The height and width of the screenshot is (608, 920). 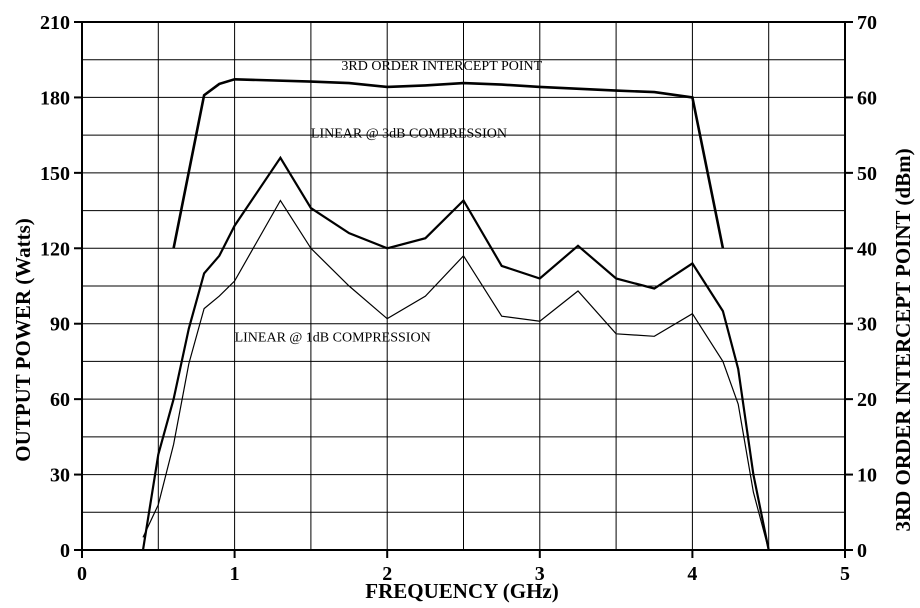 What do you see at coordinates (60, 325) in the screenshot?
I see `y-tick-label: 90` at bounding box center [60, 325].